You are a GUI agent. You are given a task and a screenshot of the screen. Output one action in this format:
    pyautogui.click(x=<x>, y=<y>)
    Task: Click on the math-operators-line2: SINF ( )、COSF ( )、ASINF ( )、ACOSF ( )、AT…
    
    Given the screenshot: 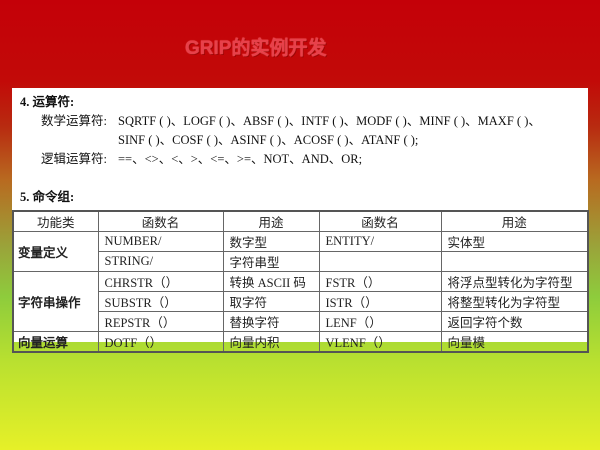 What is the action you would take?
    pyautogui.click(x=268, y=140)
    